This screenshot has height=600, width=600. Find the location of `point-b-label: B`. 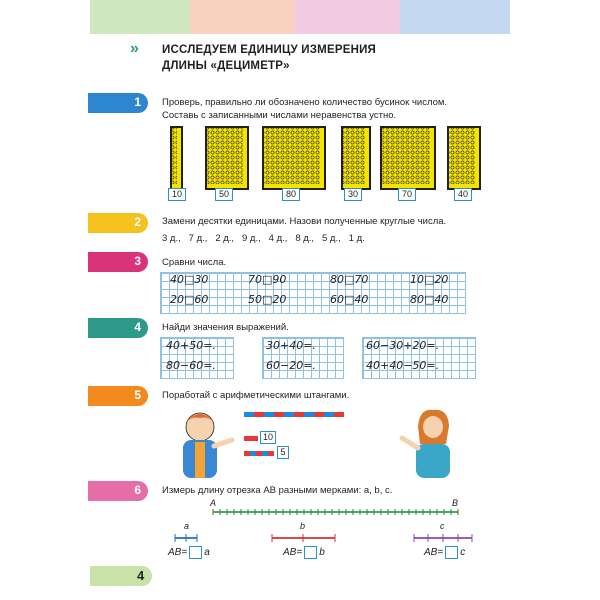

point-b-label: B is located at coordinates (455, 503).